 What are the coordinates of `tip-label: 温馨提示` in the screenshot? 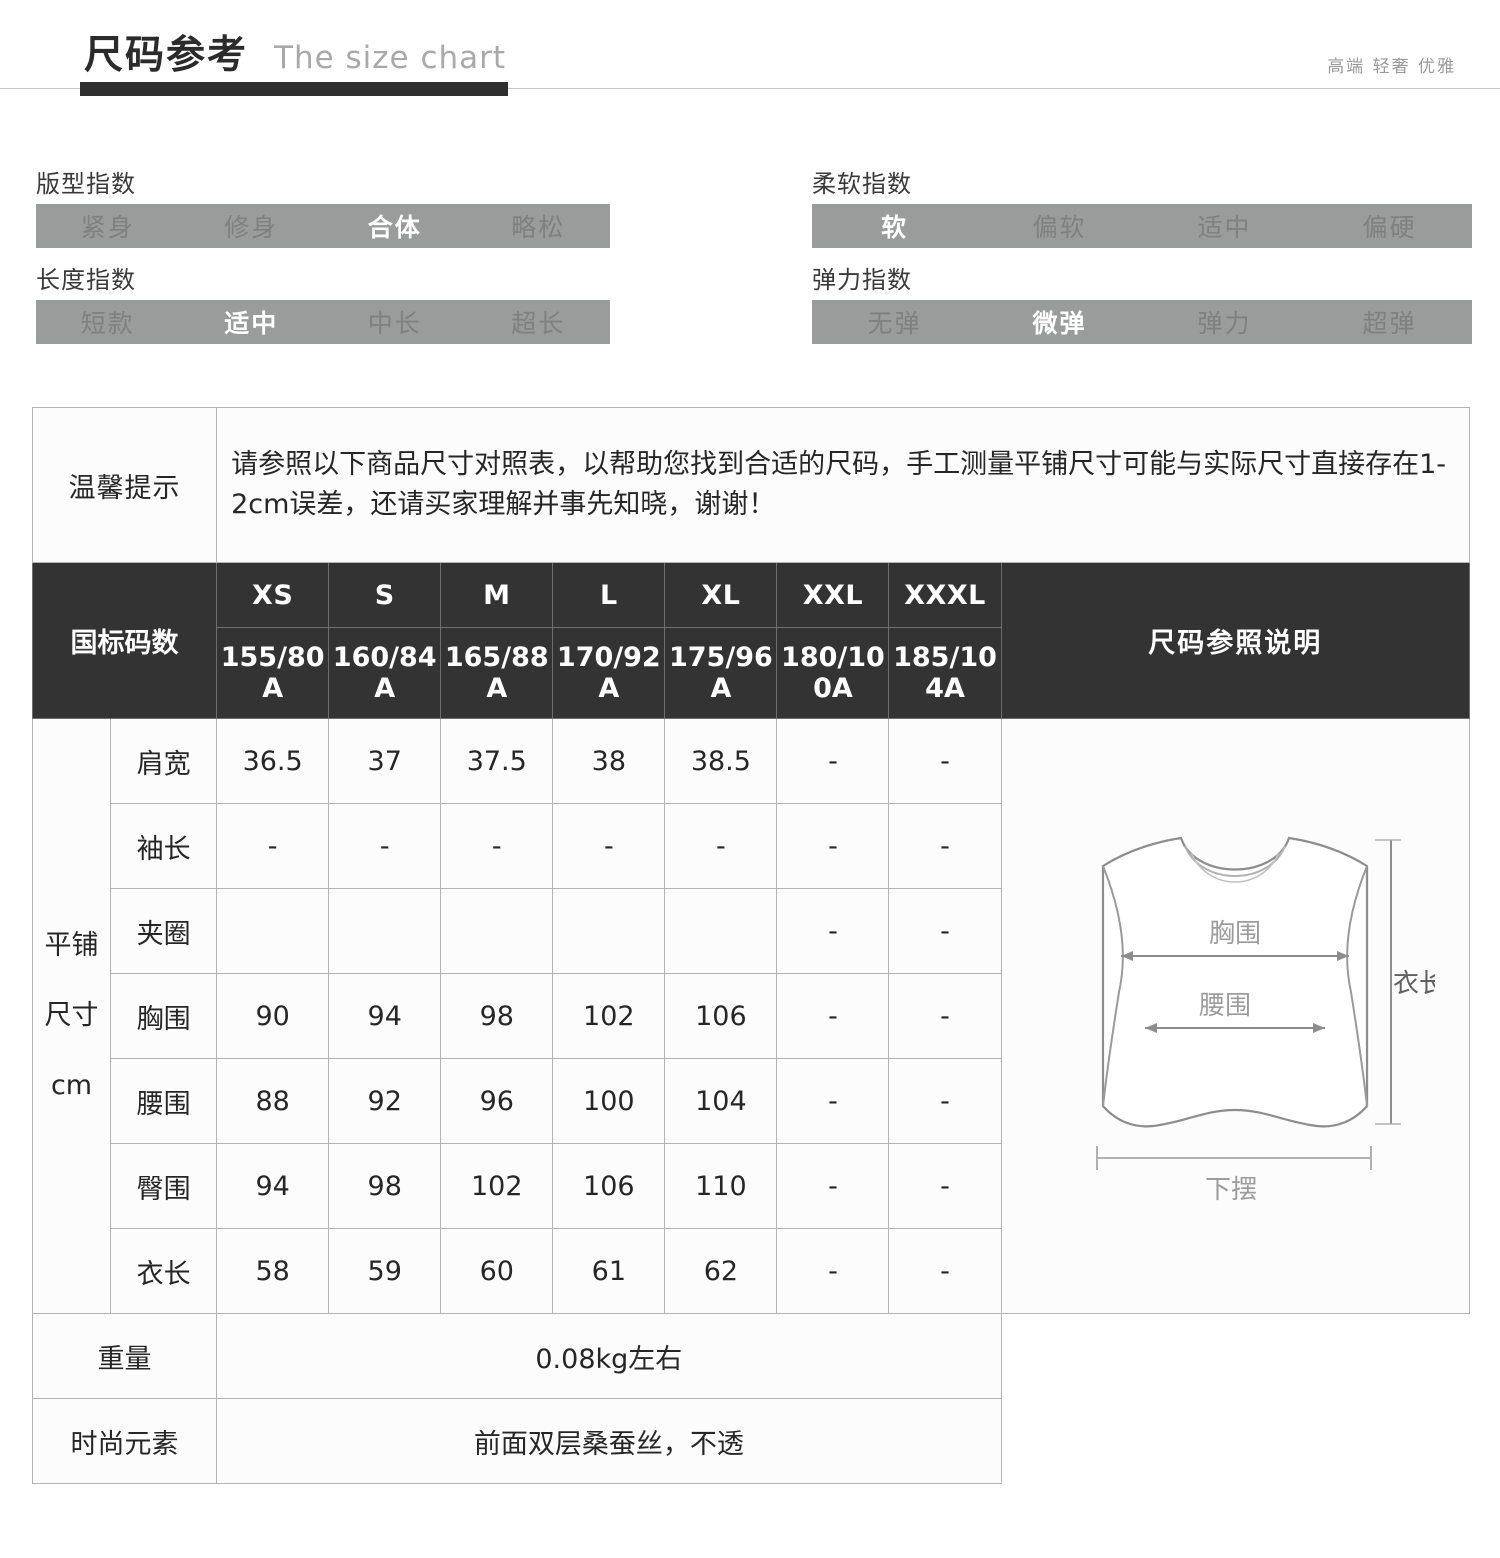 It's located at (124, 485).